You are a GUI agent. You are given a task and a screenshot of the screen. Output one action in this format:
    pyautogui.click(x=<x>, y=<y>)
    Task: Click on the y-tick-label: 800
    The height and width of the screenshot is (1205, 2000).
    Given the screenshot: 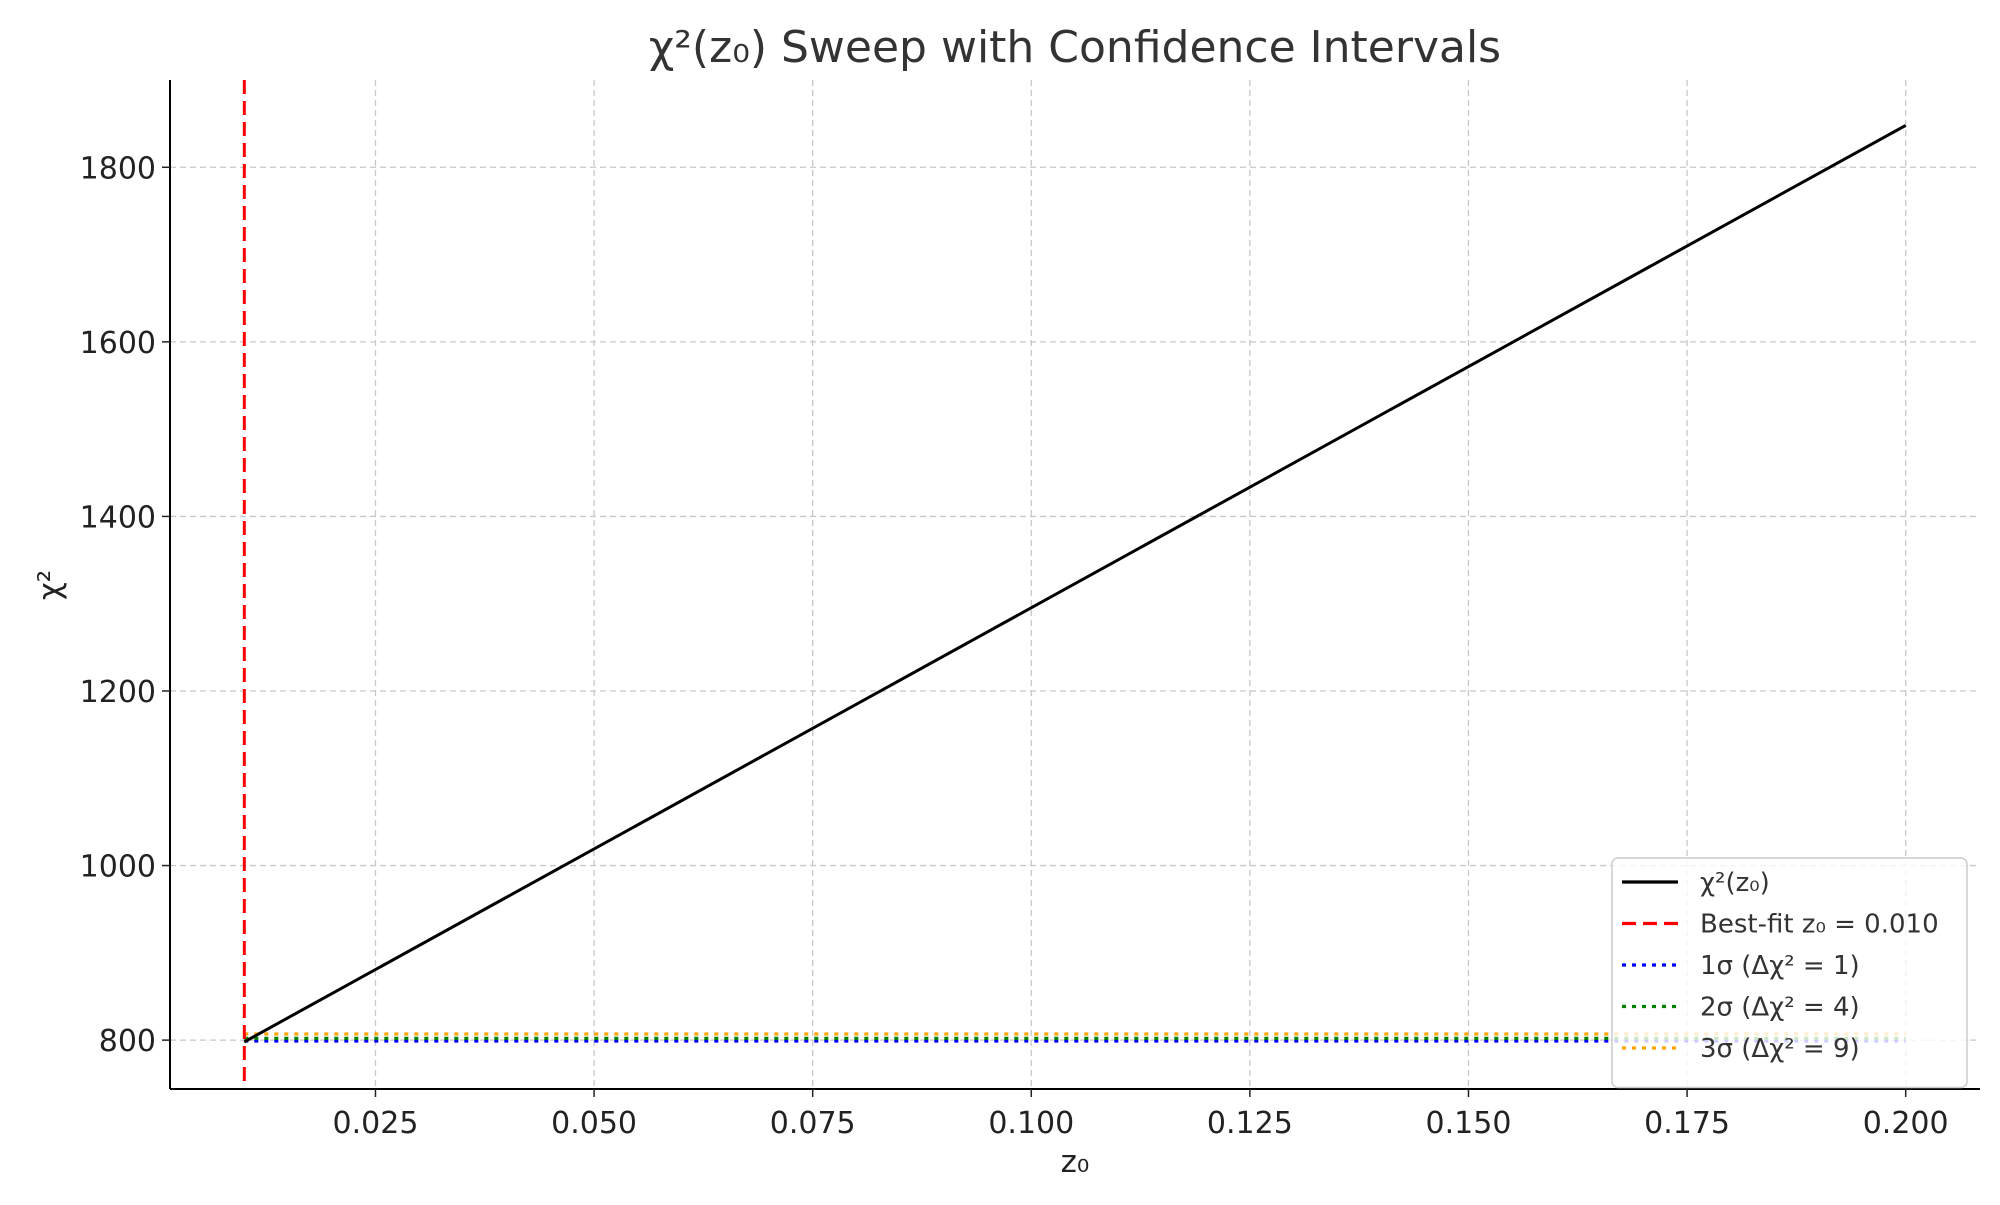 What is the action you would take?
    pyautogui.click(x=127, y=1041)
    